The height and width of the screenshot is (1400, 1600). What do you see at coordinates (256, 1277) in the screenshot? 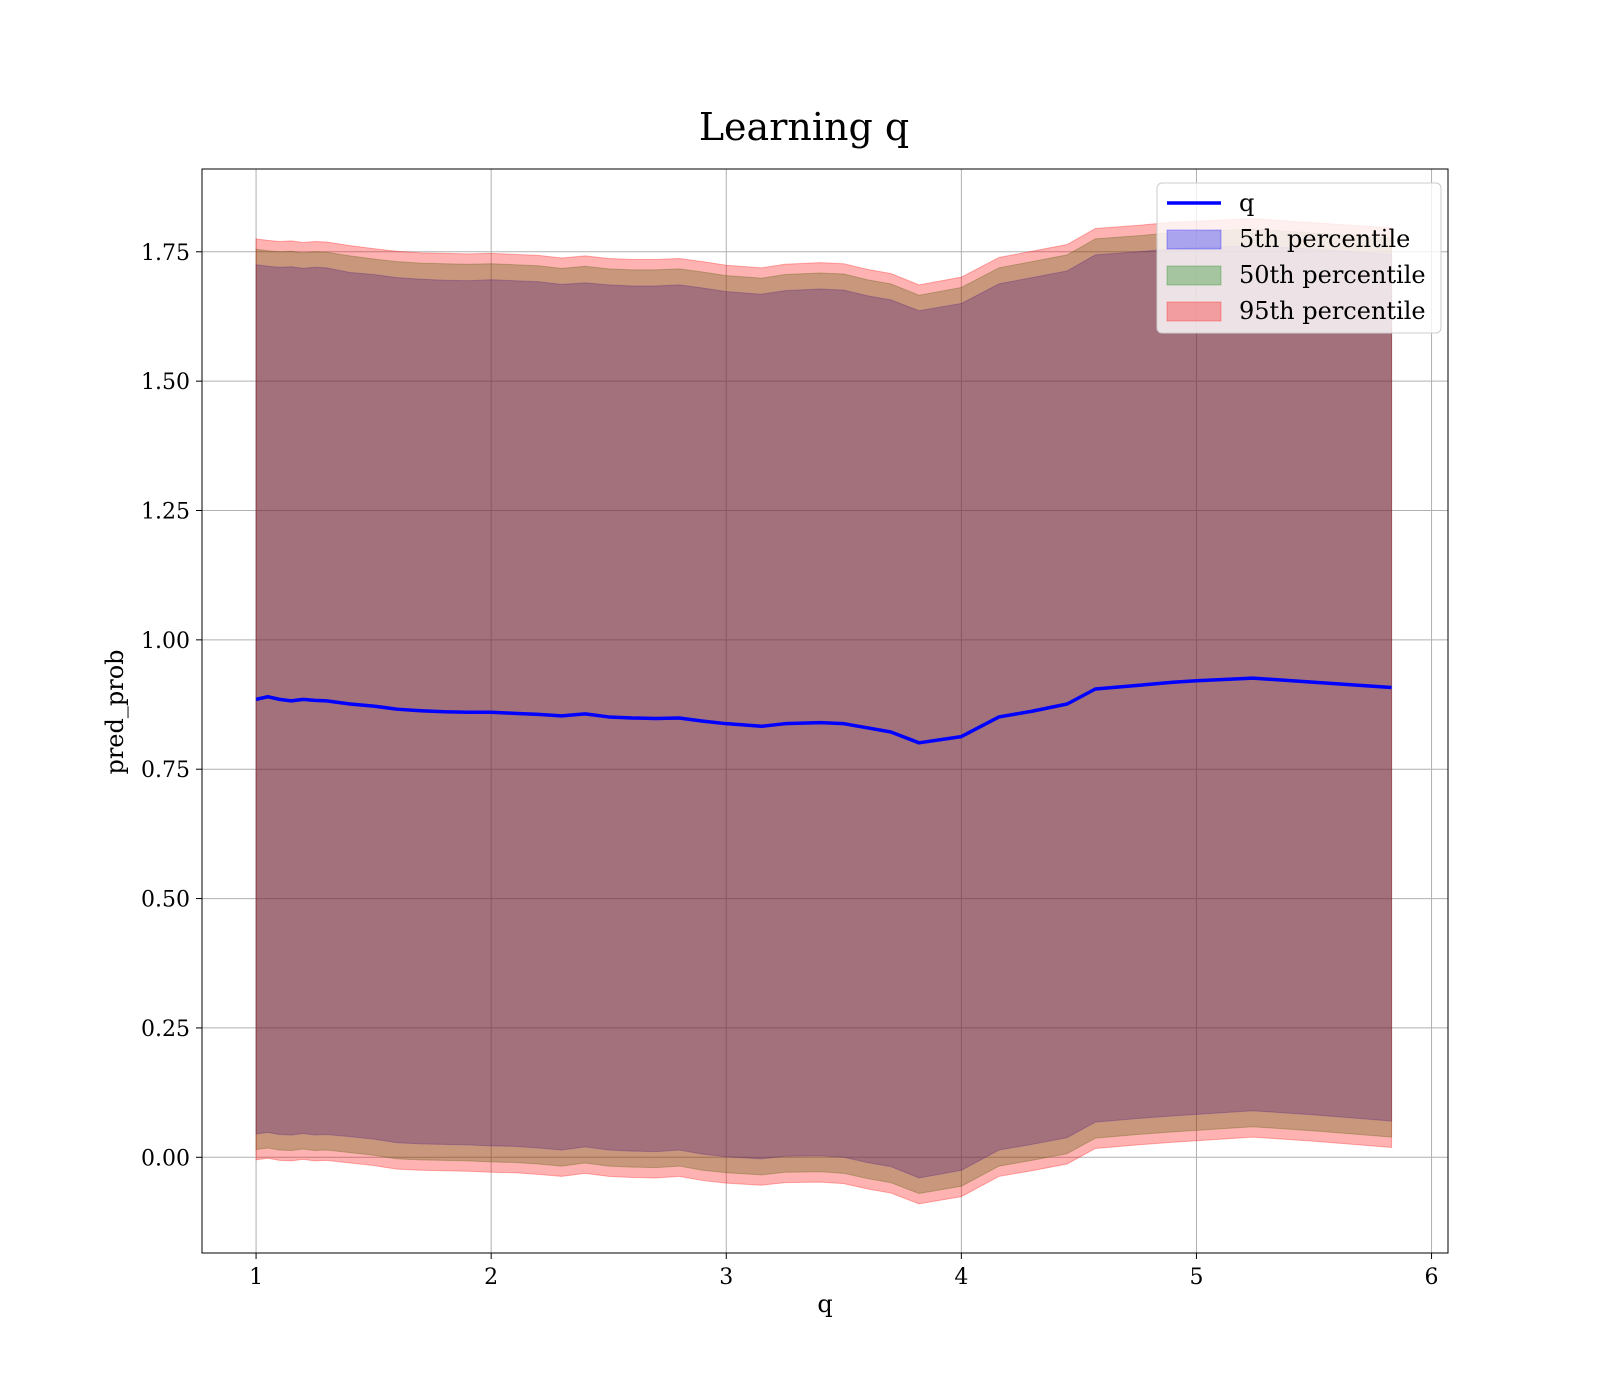
I see `x-tick-label: 1` at bounding box center [256, 1277].